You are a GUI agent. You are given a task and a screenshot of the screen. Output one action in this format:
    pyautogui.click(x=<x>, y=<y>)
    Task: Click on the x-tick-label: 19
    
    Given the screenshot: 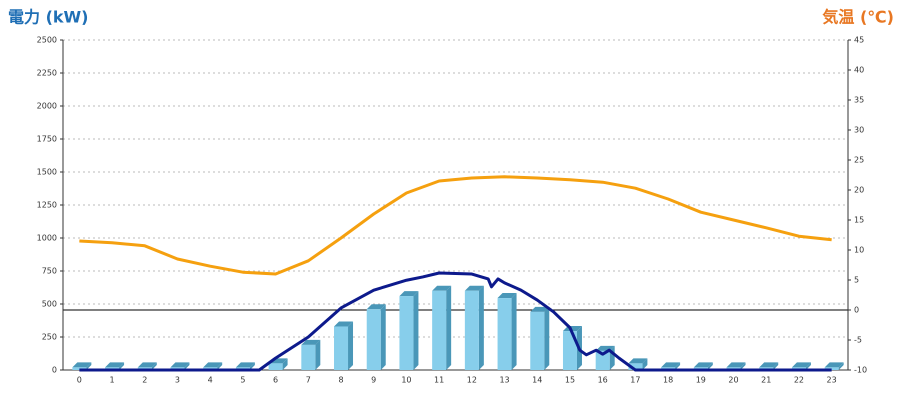 What is the action you would take?
    pyautogui.click(x=701, y=380)
    